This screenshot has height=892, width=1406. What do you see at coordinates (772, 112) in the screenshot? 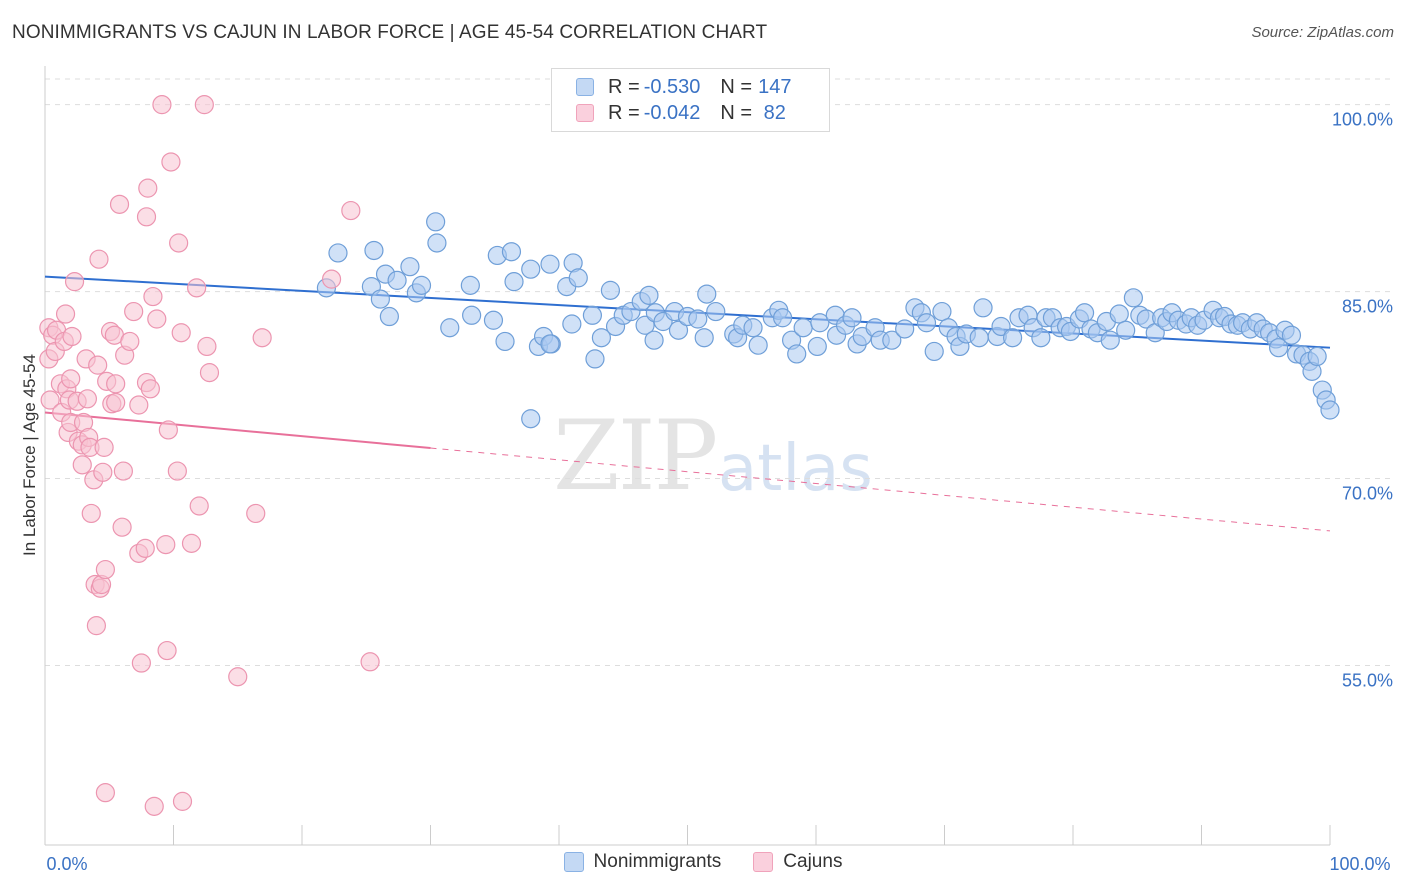
I see `legend-n-value: 82` at bounding box center [772, 112].